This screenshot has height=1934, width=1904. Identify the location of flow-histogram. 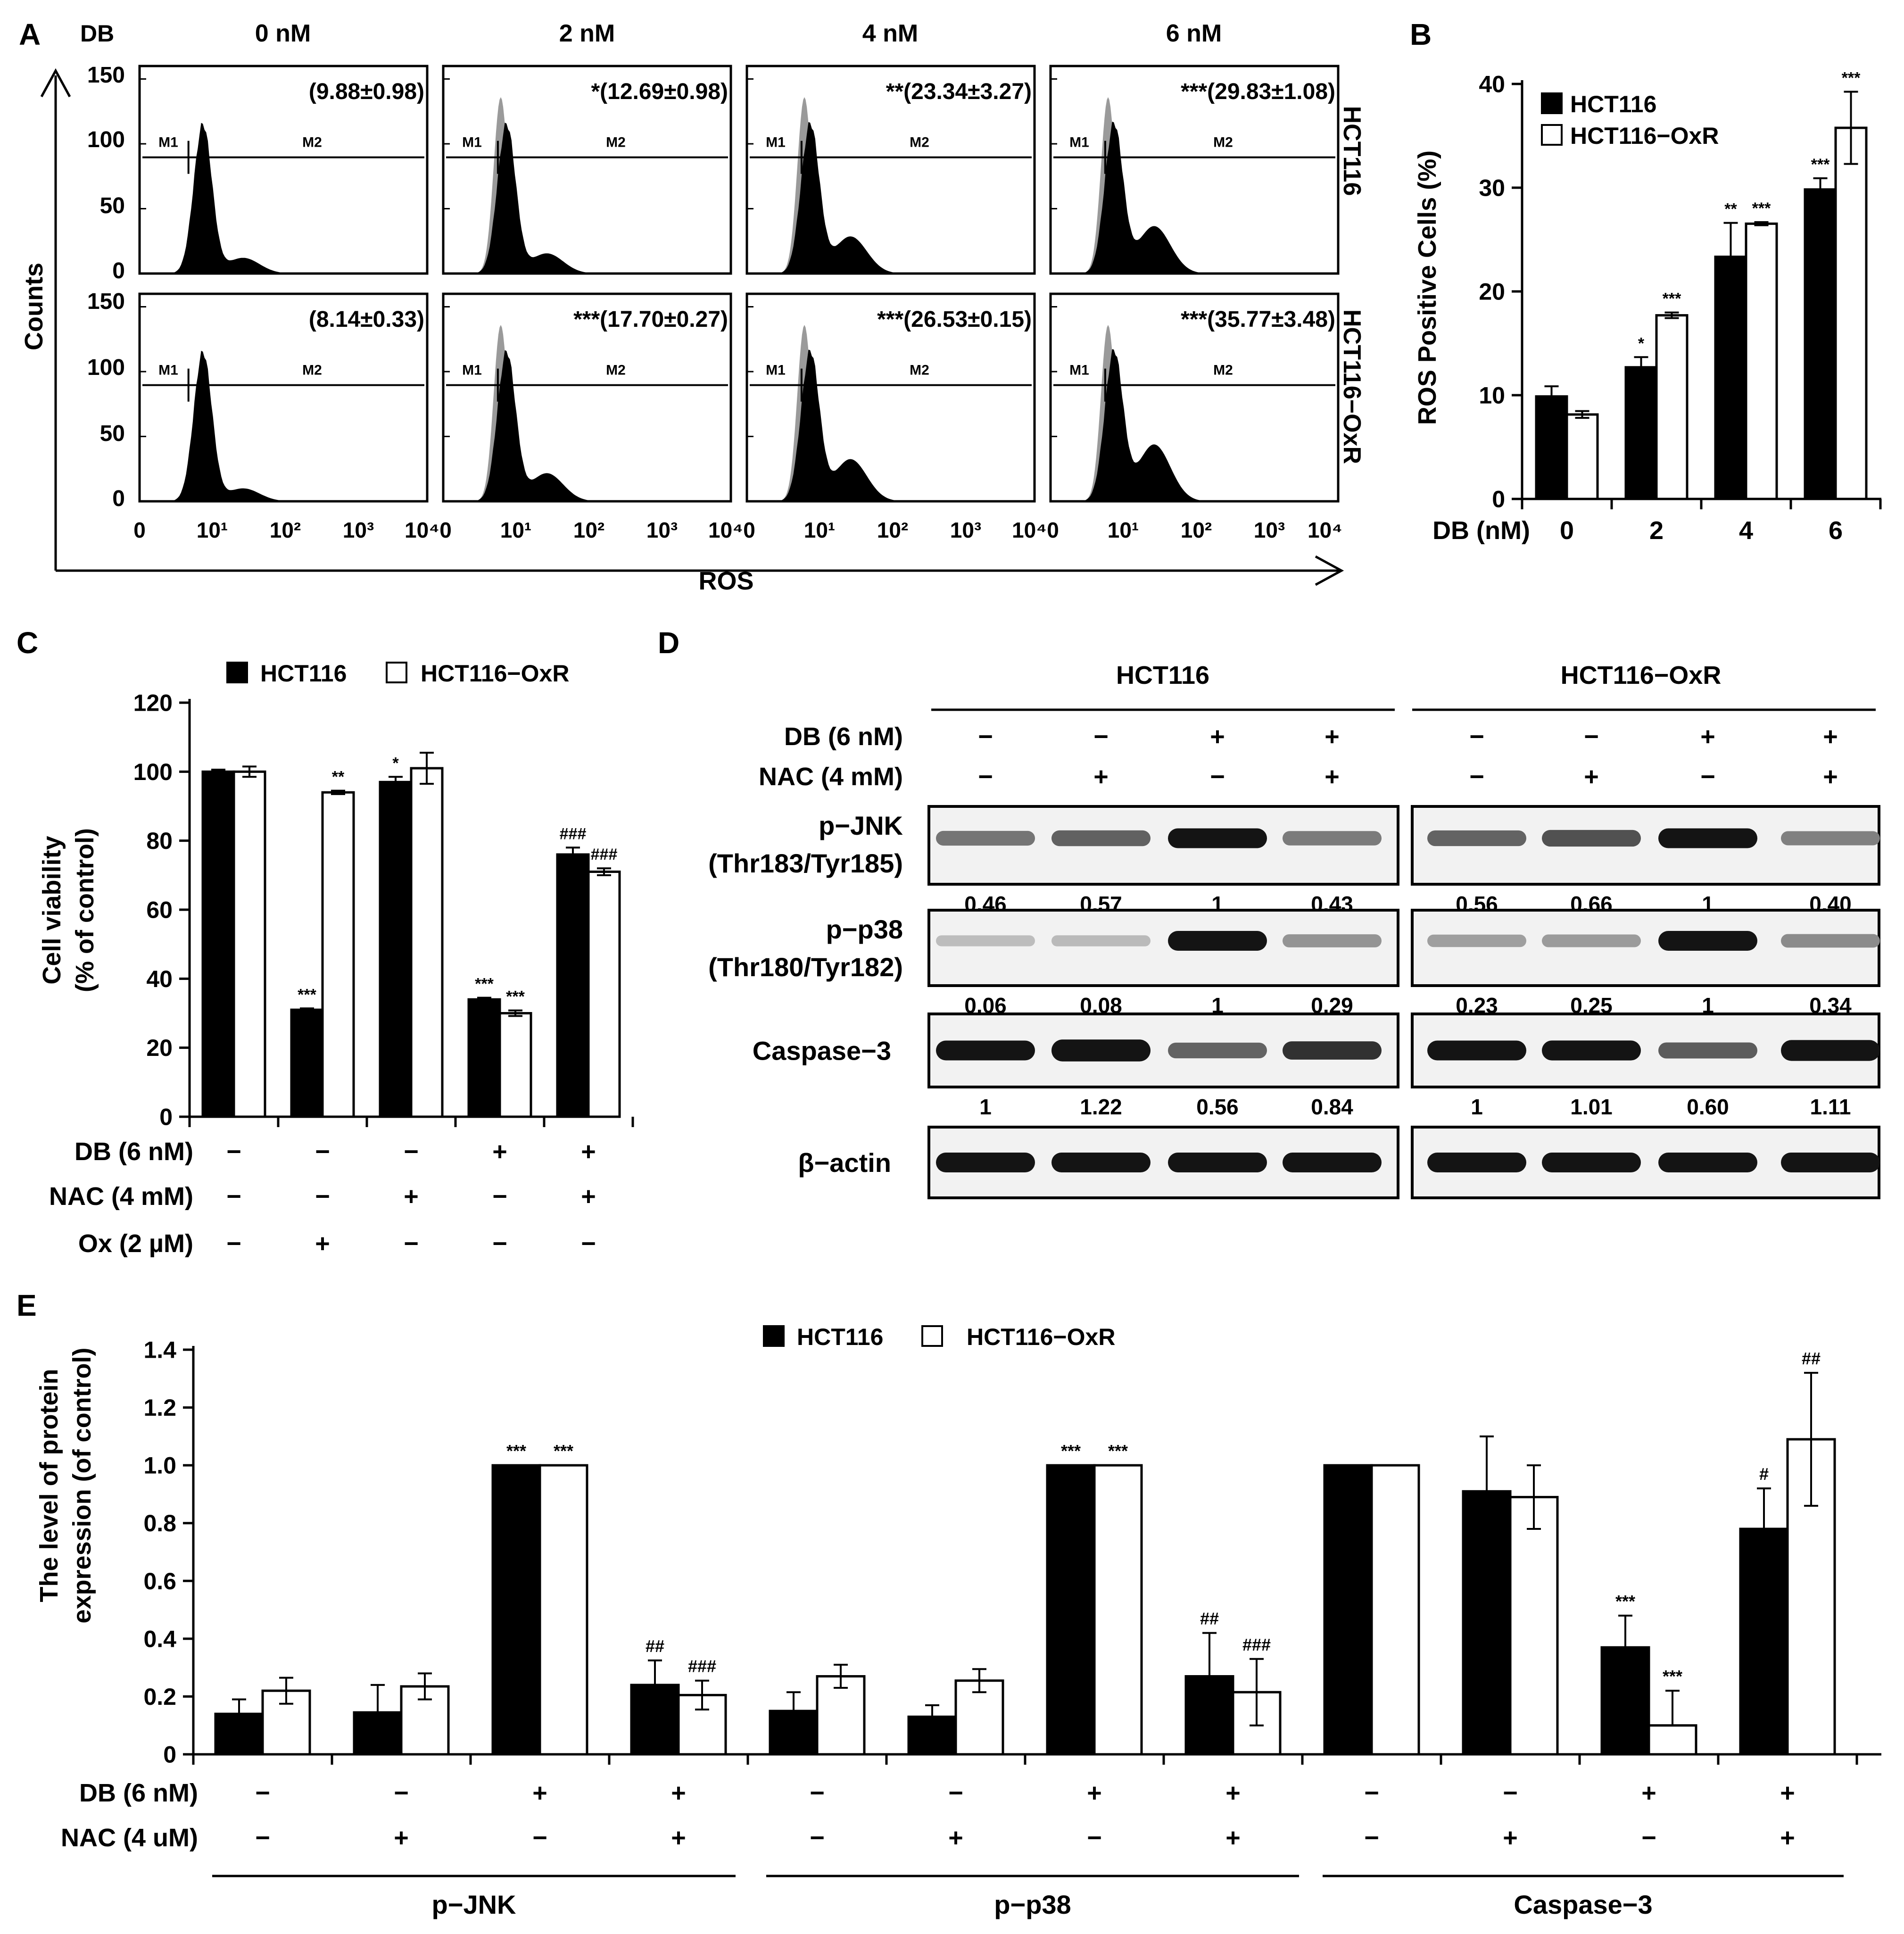
(263, 198).